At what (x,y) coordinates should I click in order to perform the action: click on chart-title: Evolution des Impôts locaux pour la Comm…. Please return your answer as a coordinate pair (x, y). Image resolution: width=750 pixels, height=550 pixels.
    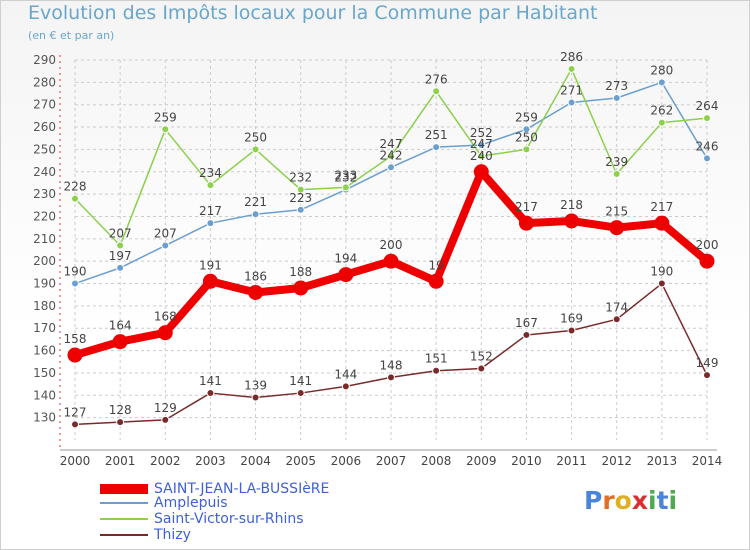
    Looking at the image, I should click on (313, 13).